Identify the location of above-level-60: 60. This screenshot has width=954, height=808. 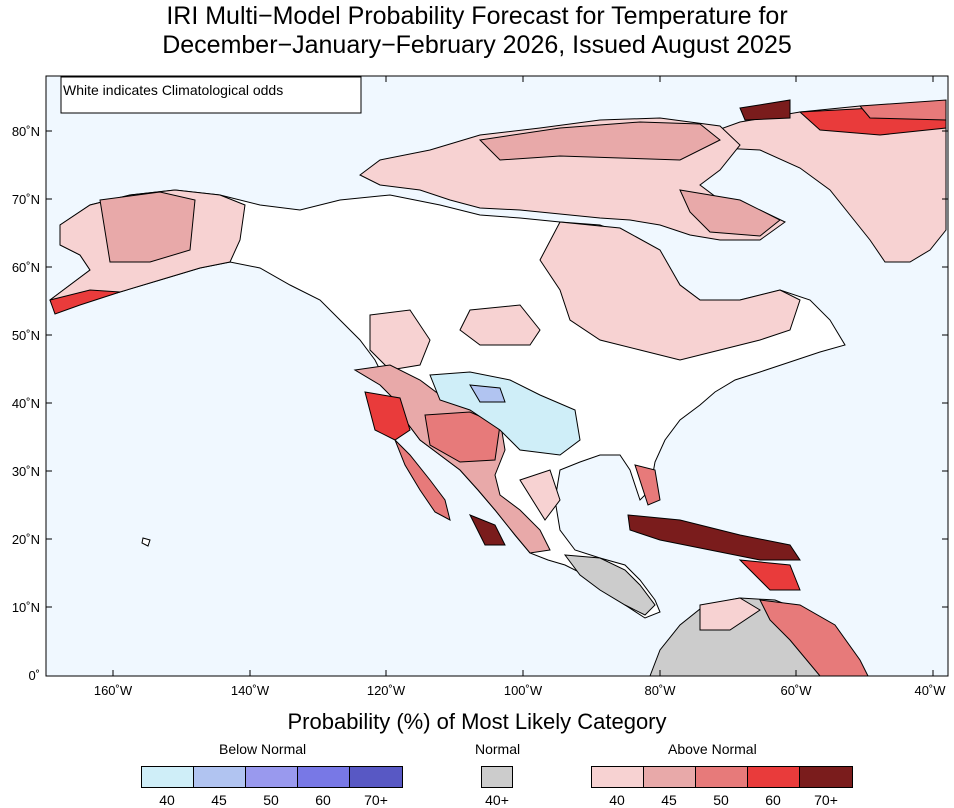
(773, 800).